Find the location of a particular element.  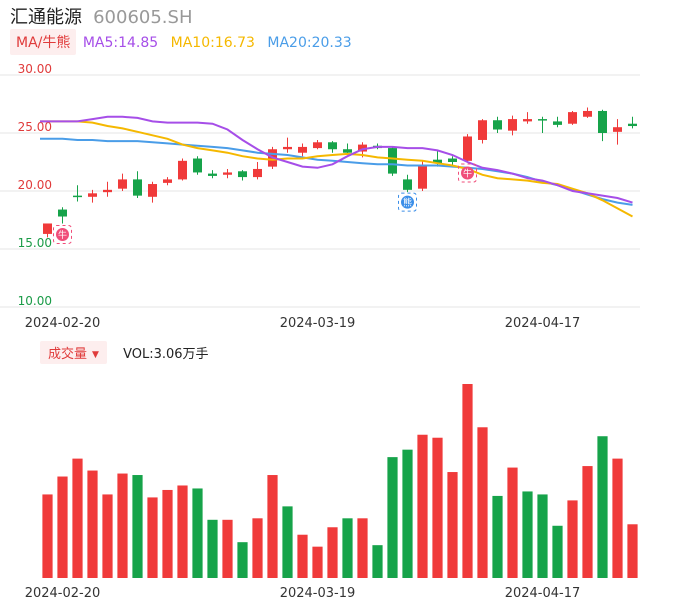

bear-marker-icon: 熊 is located at coordinates (407, 202).